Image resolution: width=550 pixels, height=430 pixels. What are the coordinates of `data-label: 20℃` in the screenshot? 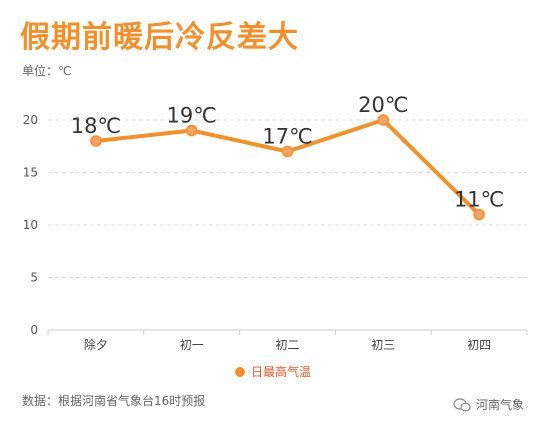 It's located at (383, 105).